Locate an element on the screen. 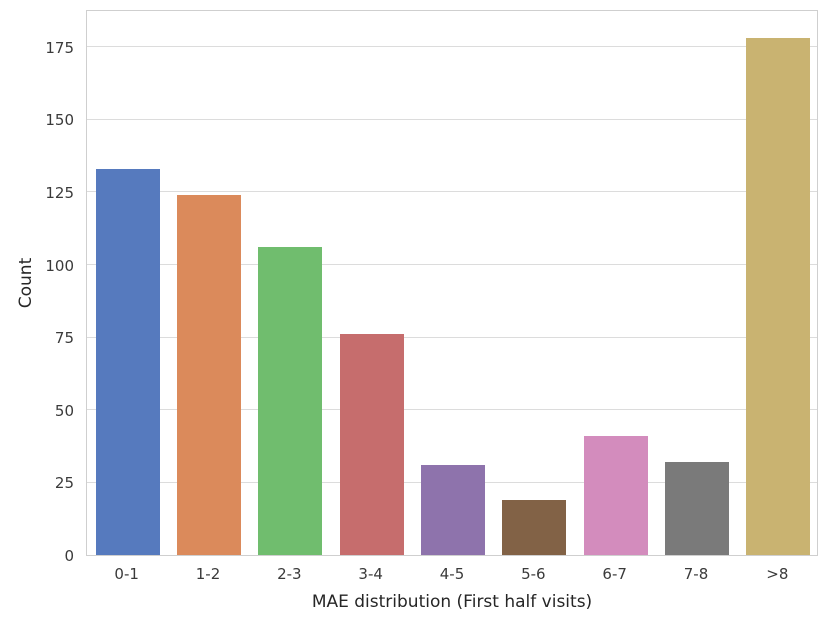 This screenshot has height=627, width=830. x-tick-label-5-6: 5-6 is located at coordinates (533, 574).